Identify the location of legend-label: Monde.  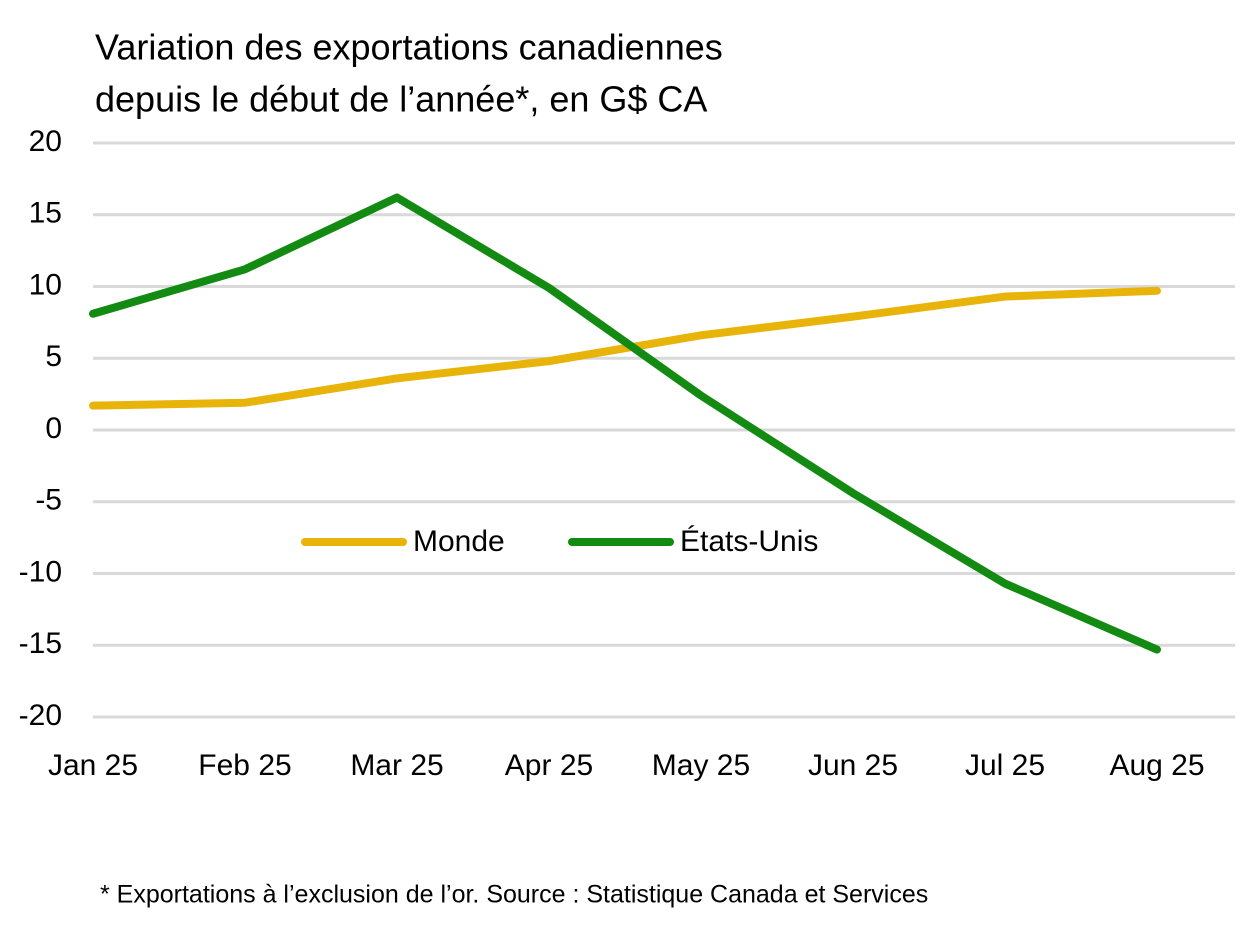
(459, 541).